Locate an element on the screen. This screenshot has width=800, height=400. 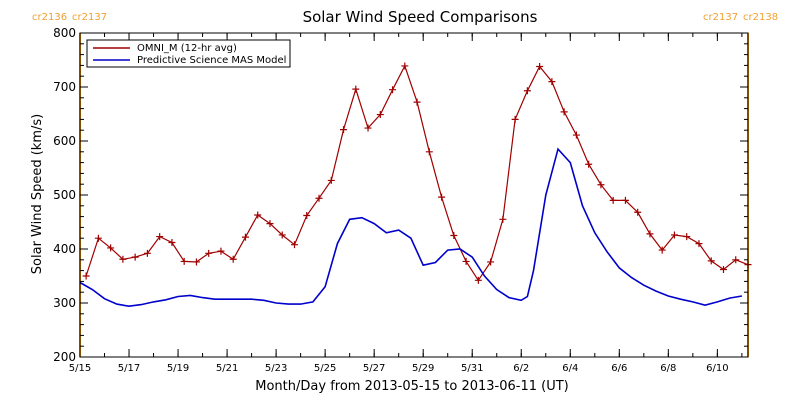
y-tick-label: 300 is located at coordinates (64, 303).